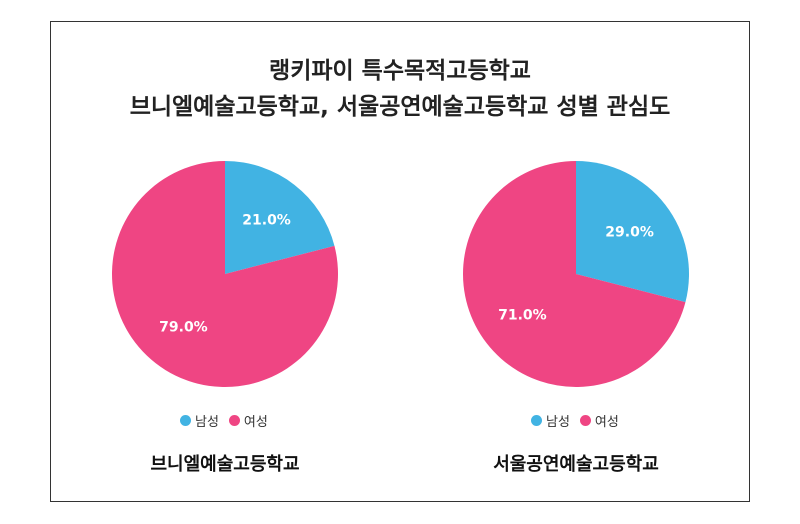 Image resolution: width=800 pixels, height=524 pixels. Describe the element at coordinates (400, 71) in the screenshot. I see `chart-title-line1: 랭키파이 특수목적고등학교` at that location.